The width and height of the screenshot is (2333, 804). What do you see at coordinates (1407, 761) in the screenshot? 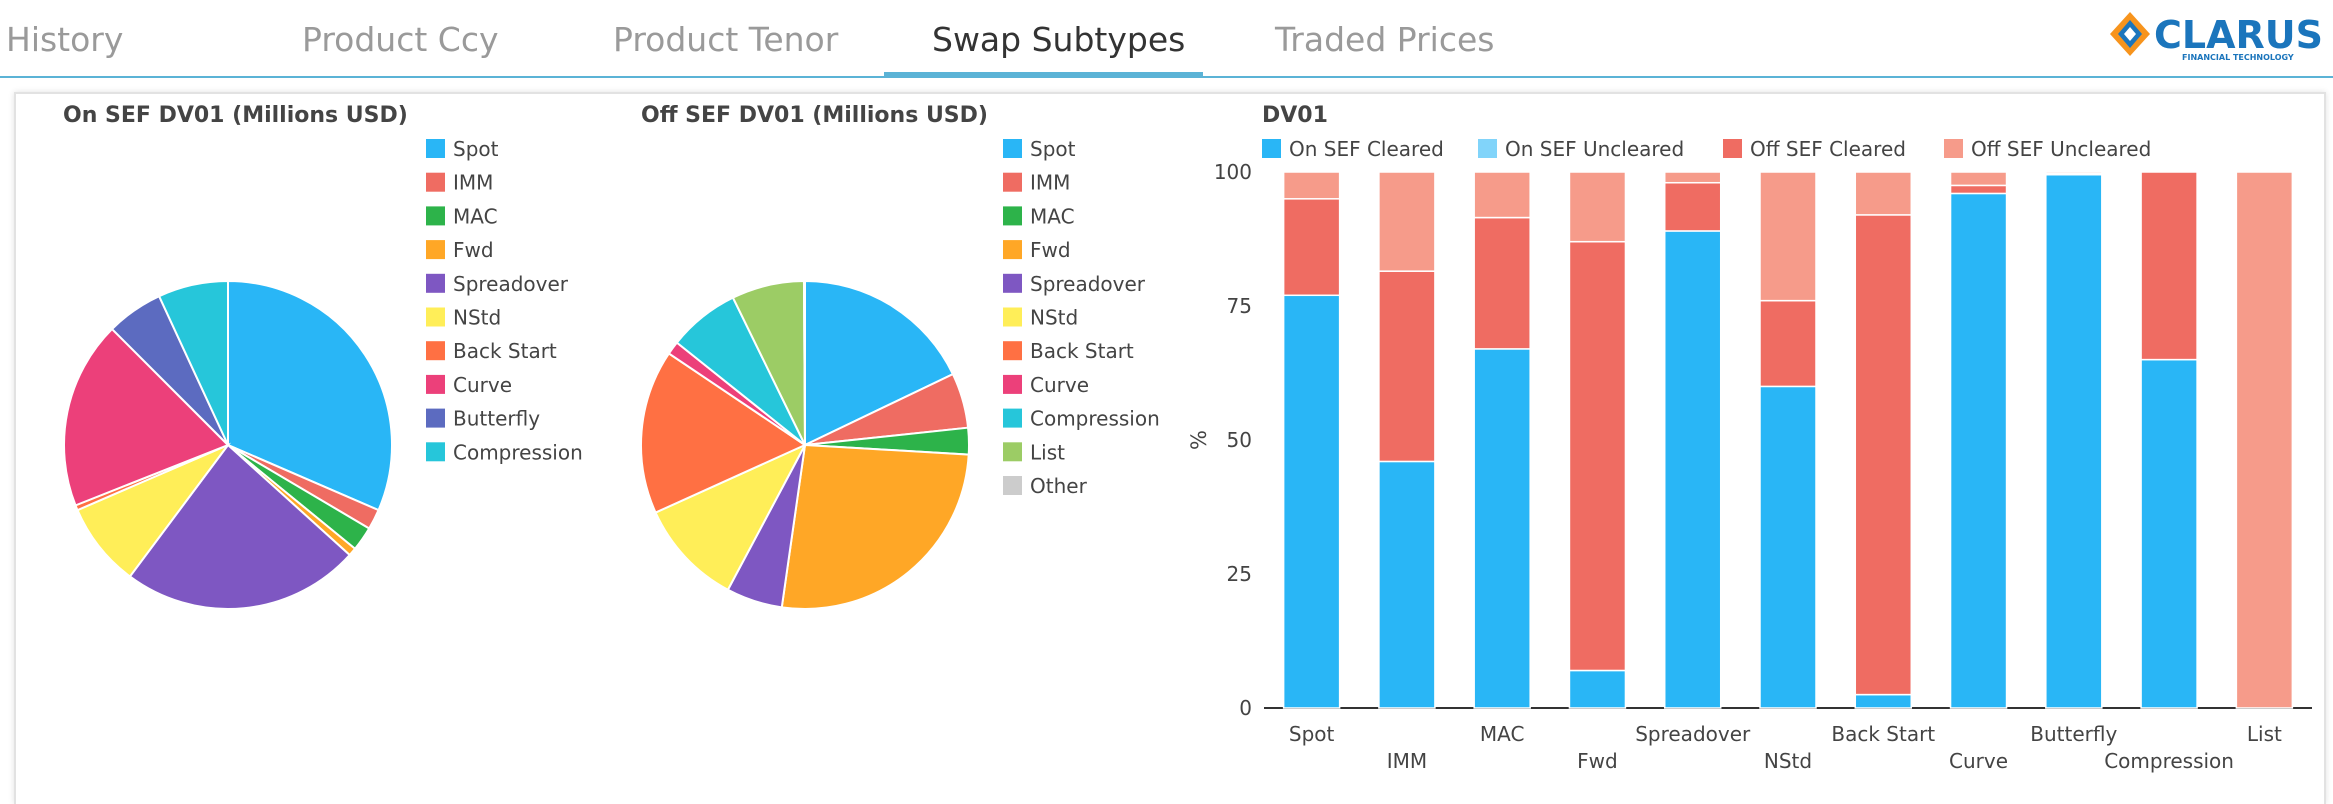
I see `dv01-x-tick-label-imm: IMM` at bounding box center [1407, 761].